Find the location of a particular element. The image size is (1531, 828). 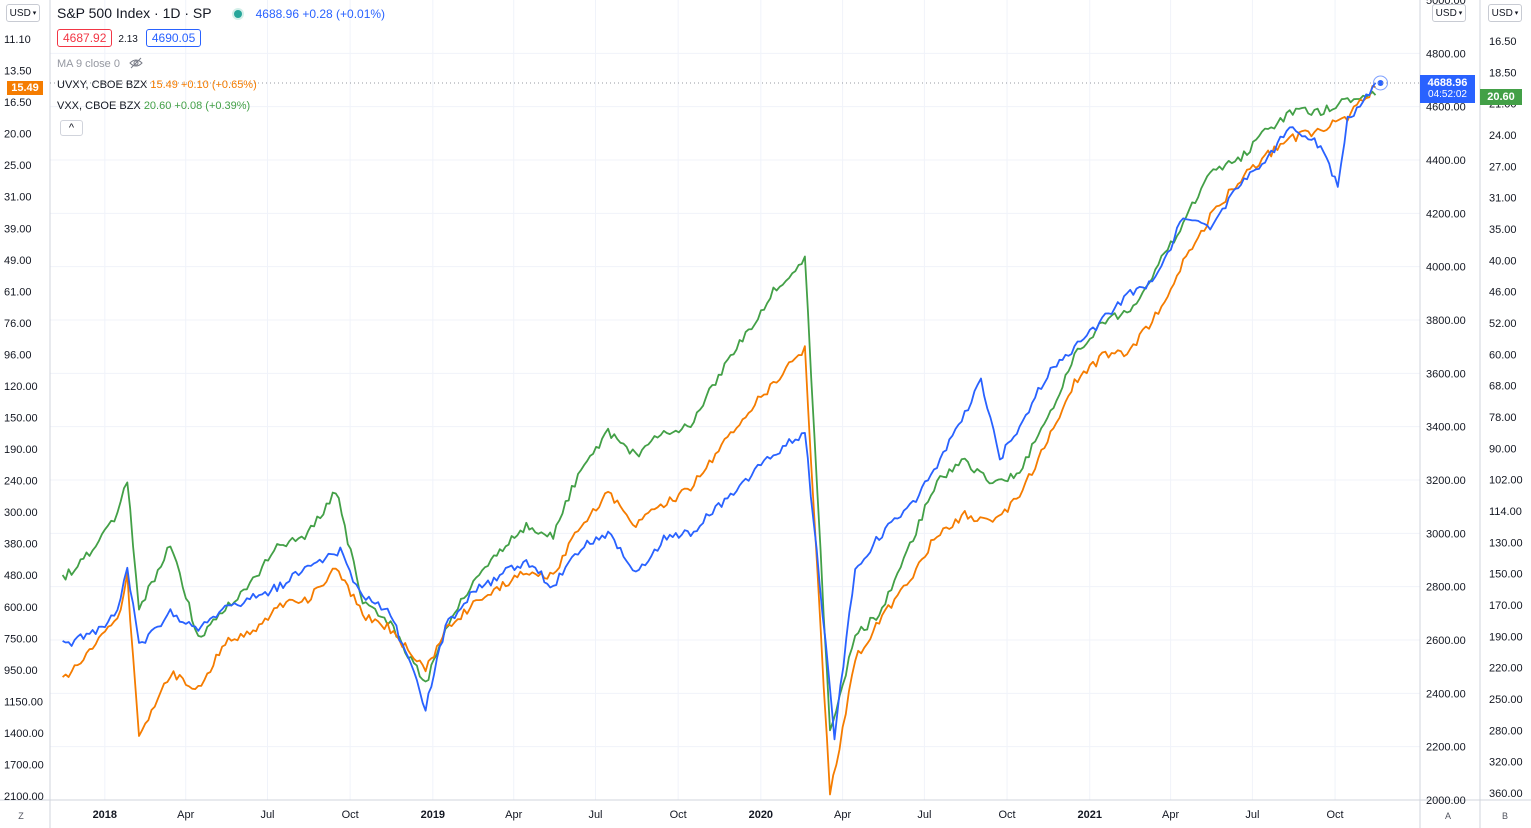

left-tick-label: 950.00 is located at coordinates (21, 671).